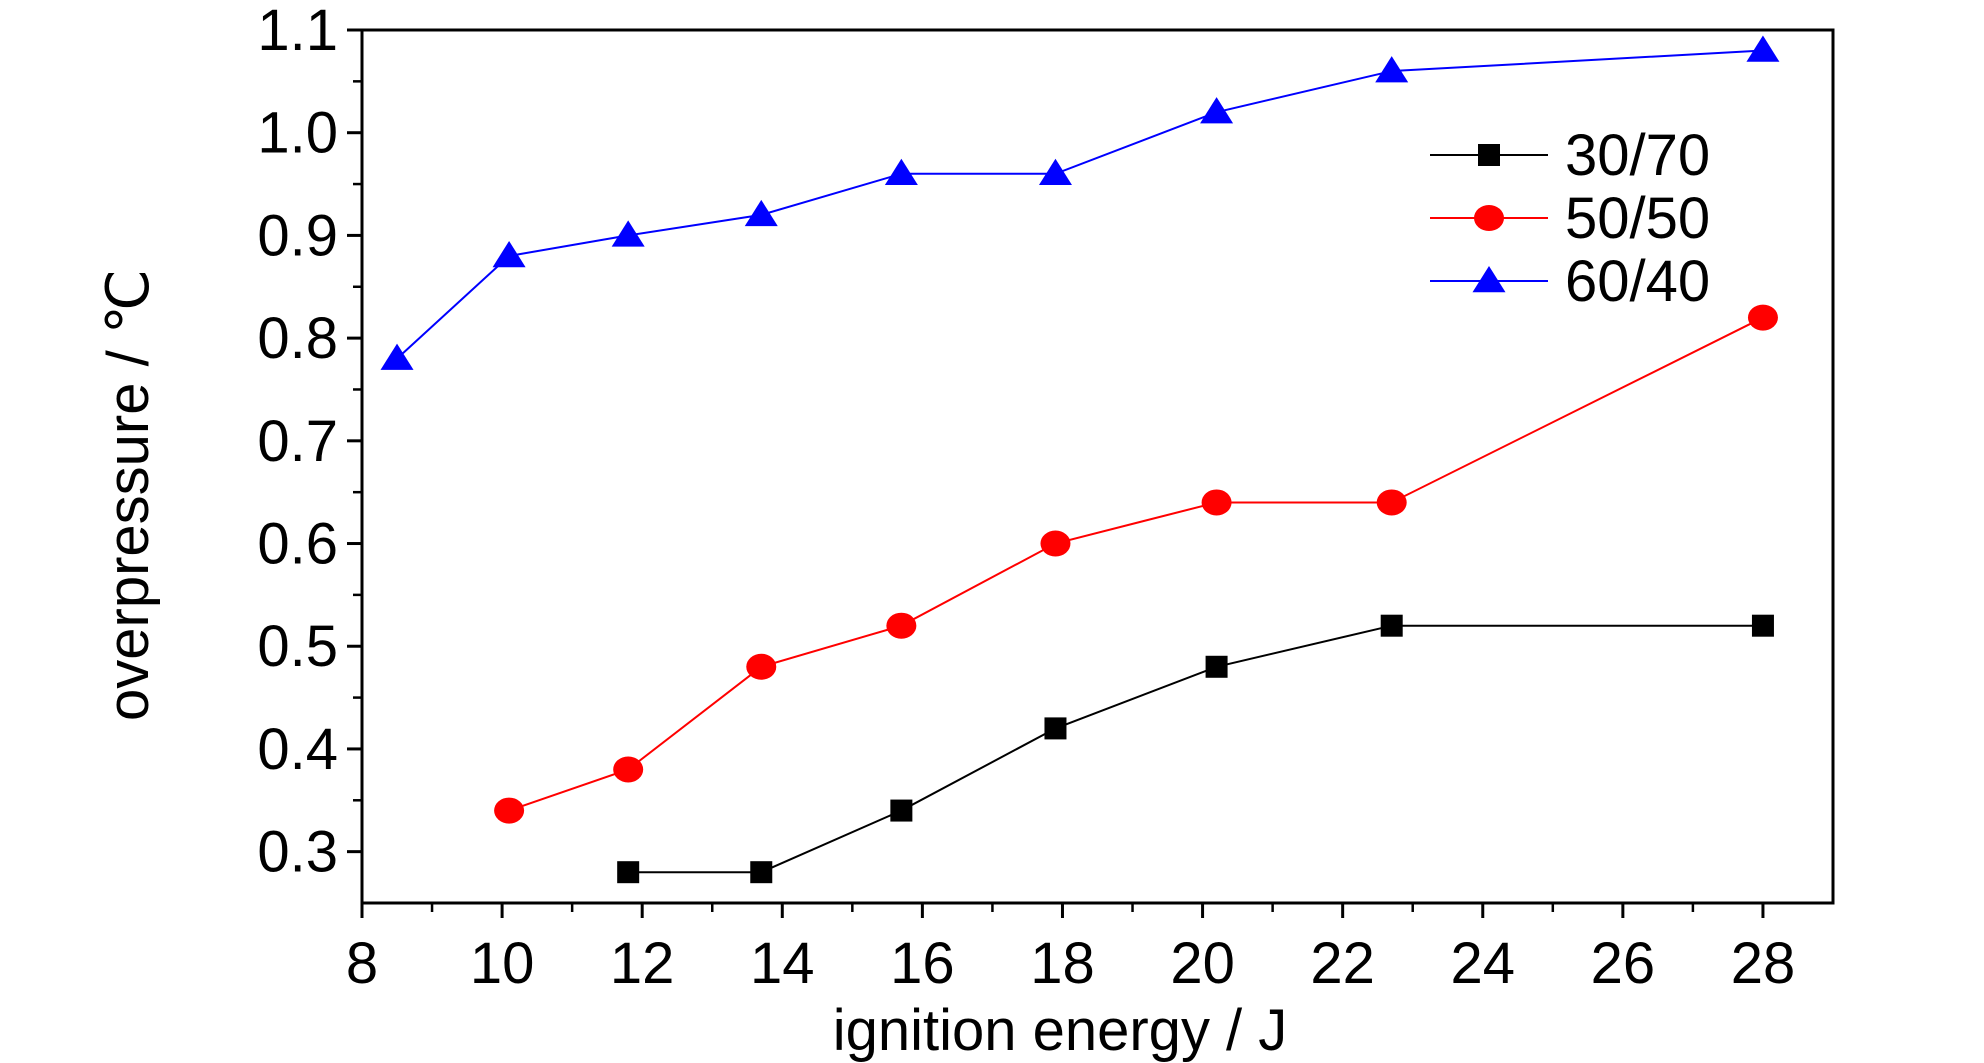 The image size is (1984, 1063). I want to click on y-tick-label: 1.0, so click(297, 133).